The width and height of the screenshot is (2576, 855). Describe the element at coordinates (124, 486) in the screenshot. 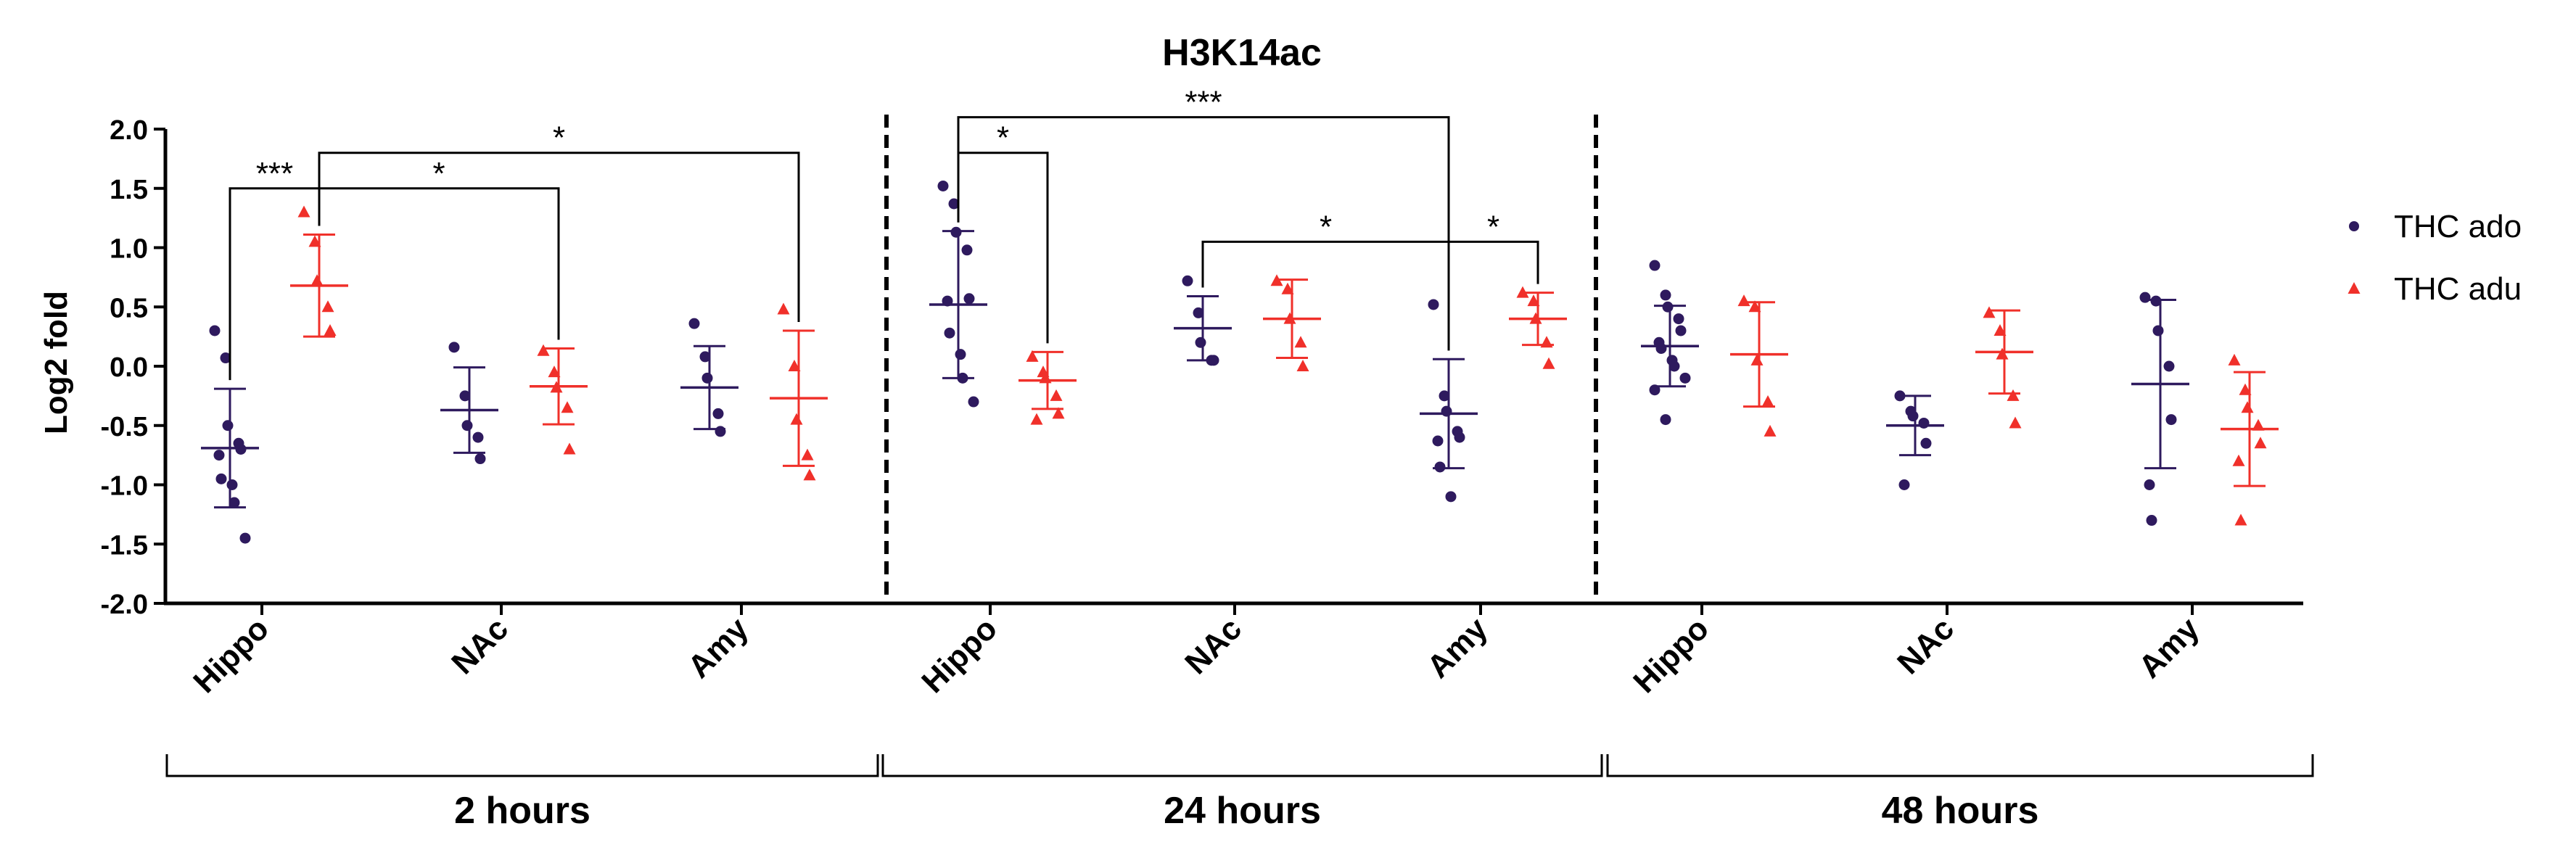

I see `y-tick-label: -1.0` at that location.